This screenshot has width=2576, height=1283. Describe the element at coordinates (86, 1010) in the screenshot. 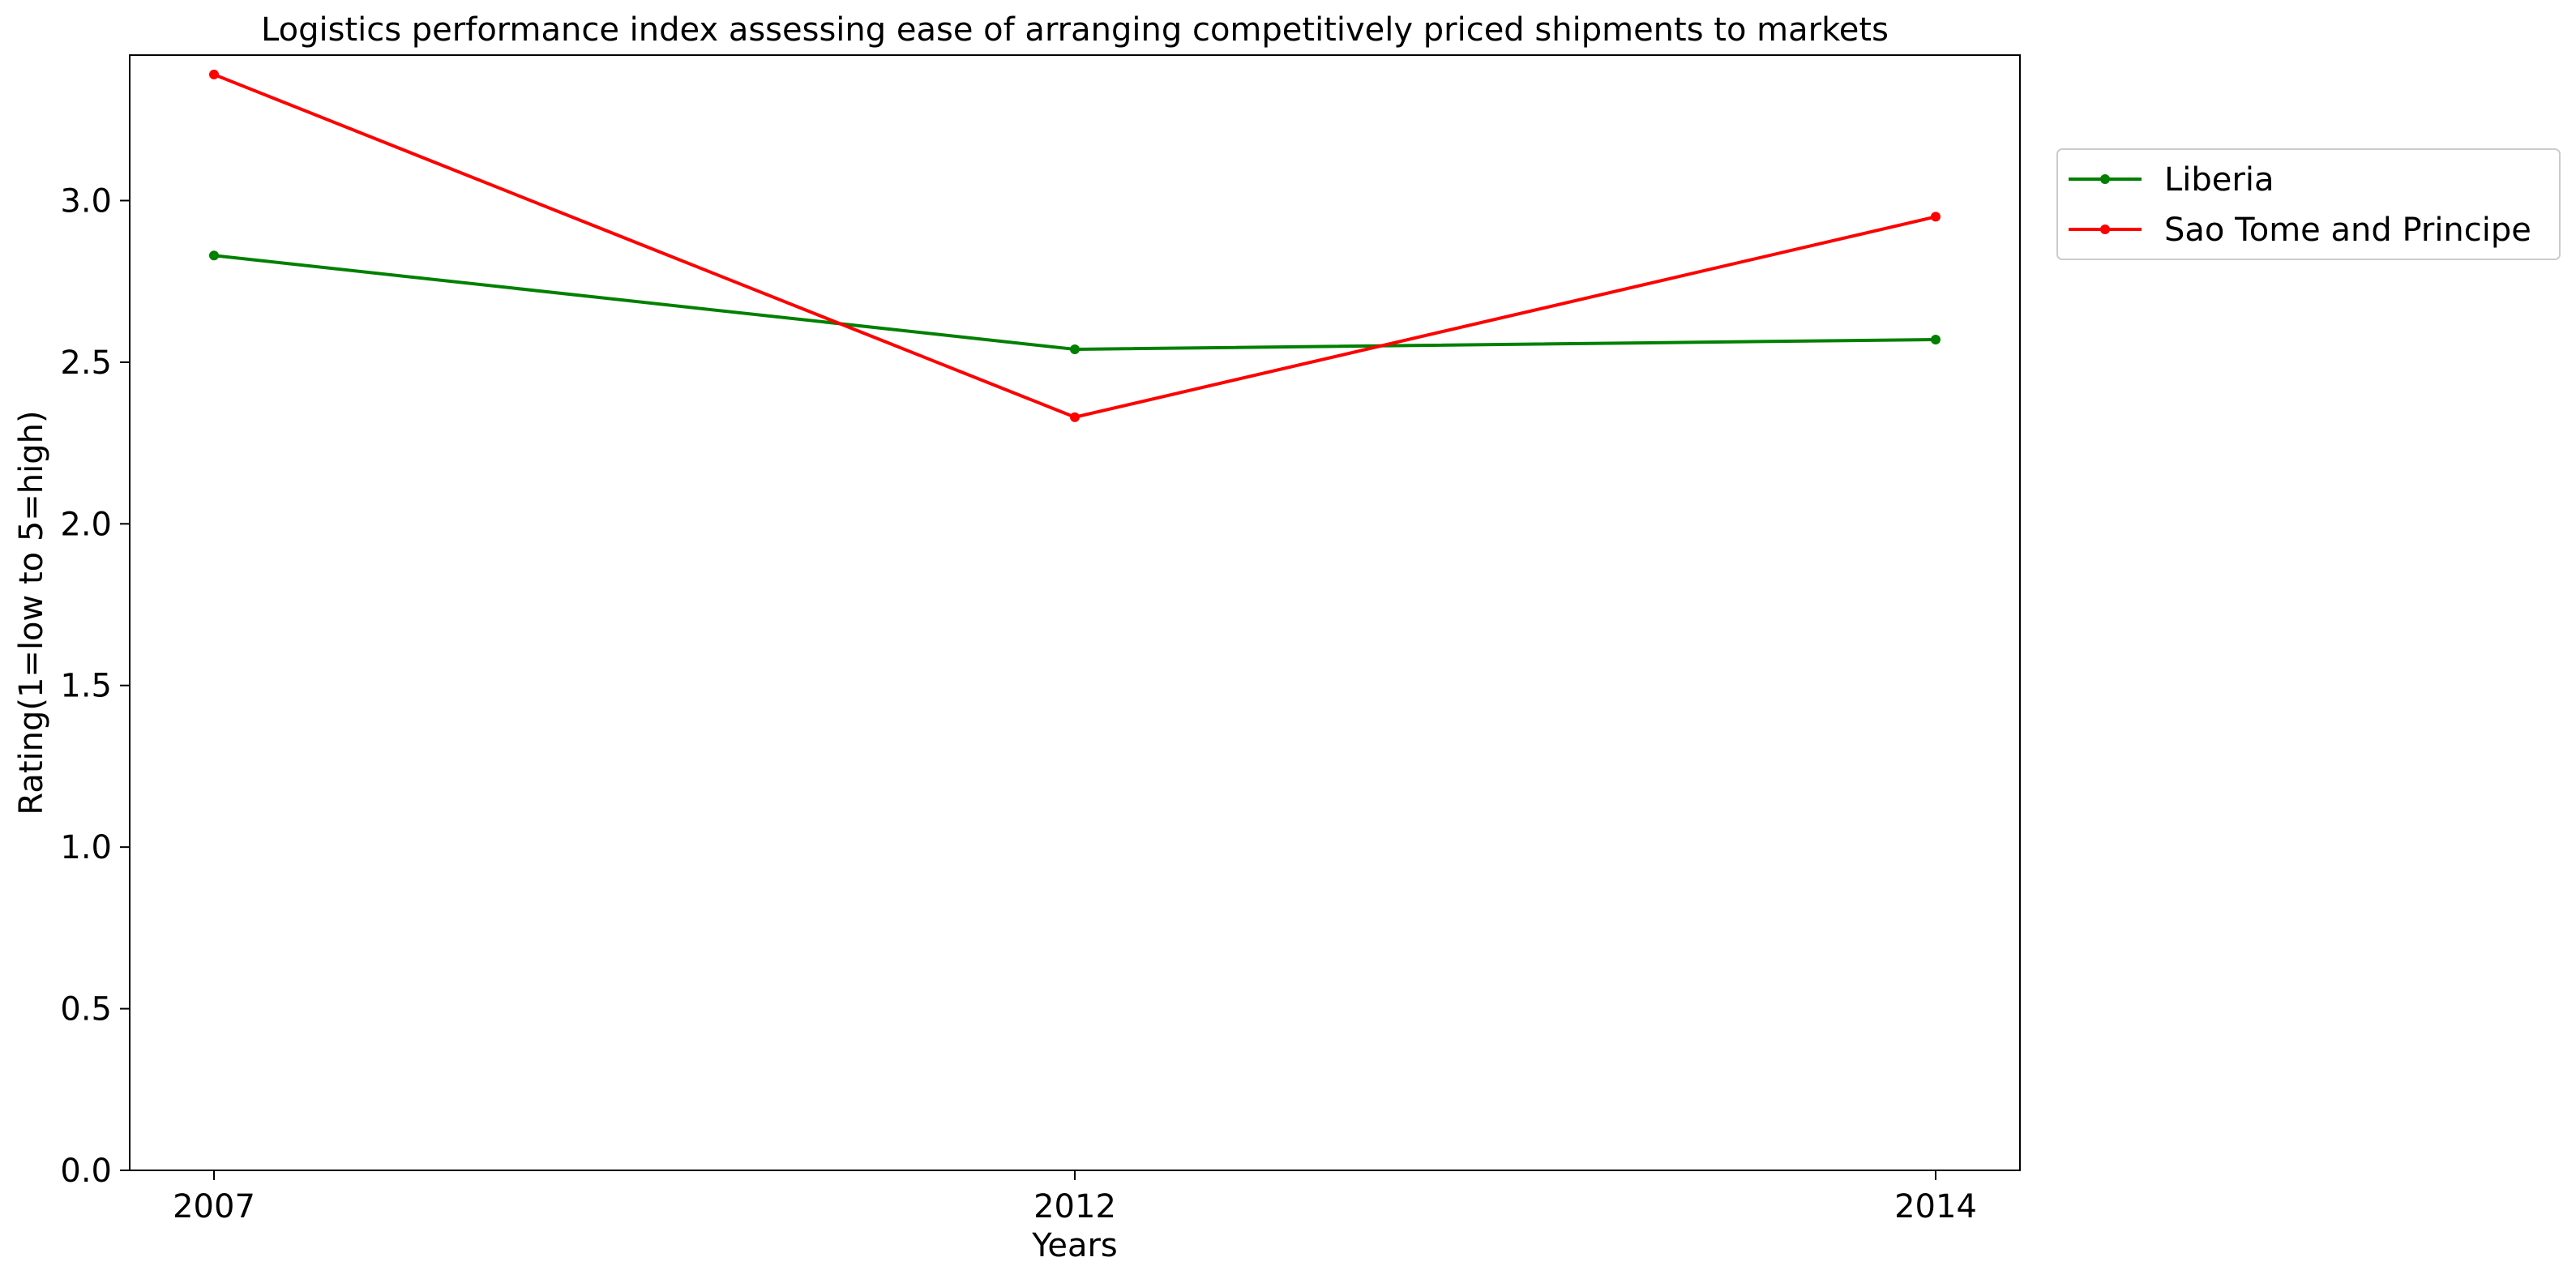

I see `y-tick-label: 0.5` at that location.